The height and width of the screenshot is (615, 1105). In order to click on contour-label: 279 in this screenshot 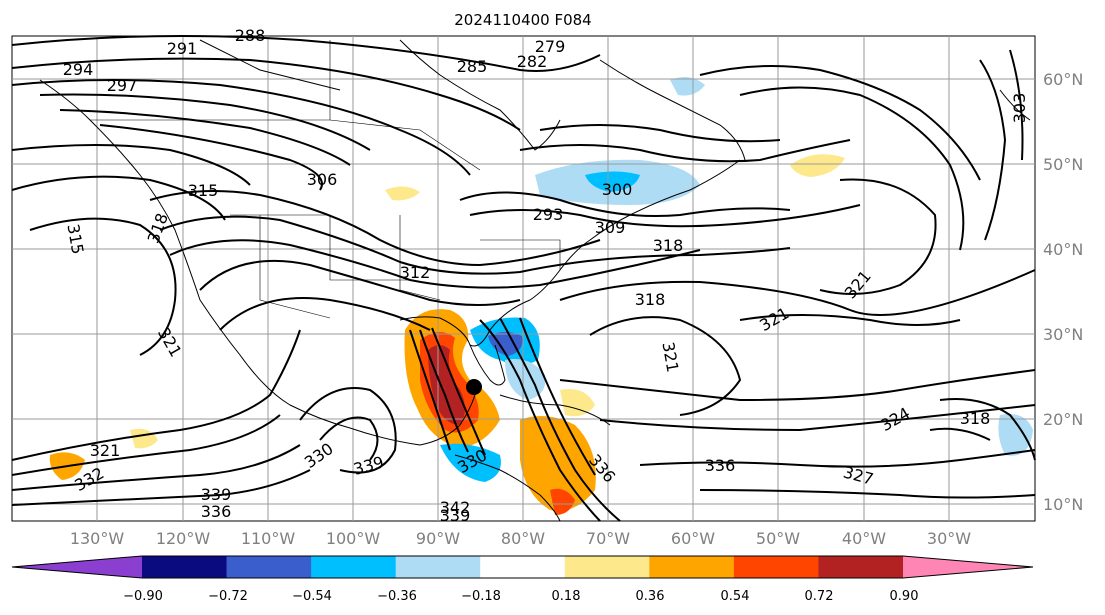, I will do `click(550, 46)`.